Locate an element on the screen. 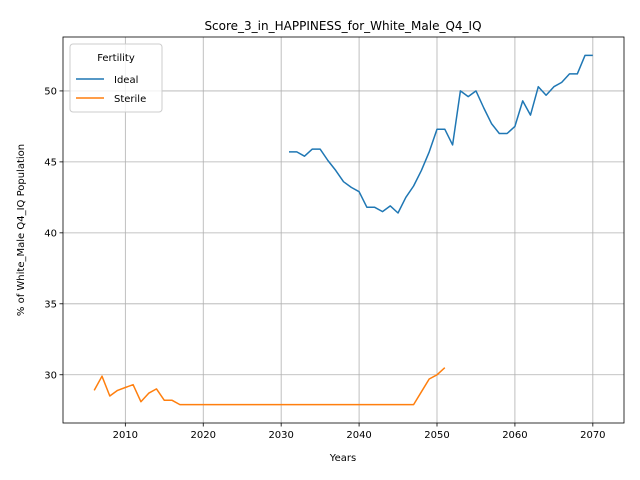  x-tick-label: 2070 is located at coordinates (592, 435).